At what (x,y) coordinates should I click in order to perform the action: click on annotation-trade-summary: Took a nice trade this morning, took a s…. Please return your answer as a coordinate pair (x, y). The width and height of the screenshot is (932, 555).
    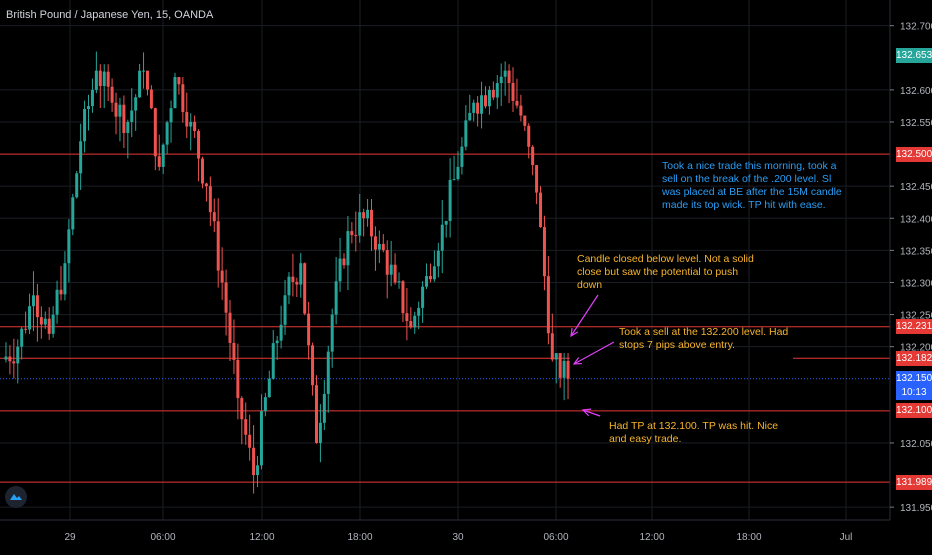
    Looking at the image, I should click on (752, 185).